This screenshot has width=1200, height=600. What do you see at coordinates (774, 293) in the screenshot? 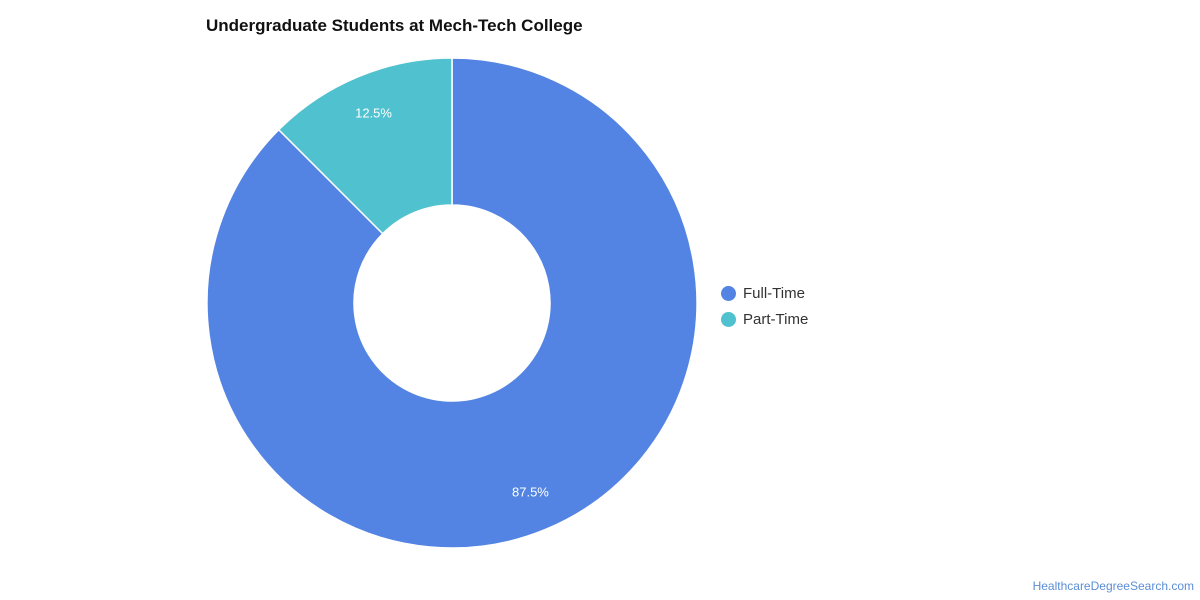
I see `legend-label-full-time: Full-Time` at bounding box center [774, 293].